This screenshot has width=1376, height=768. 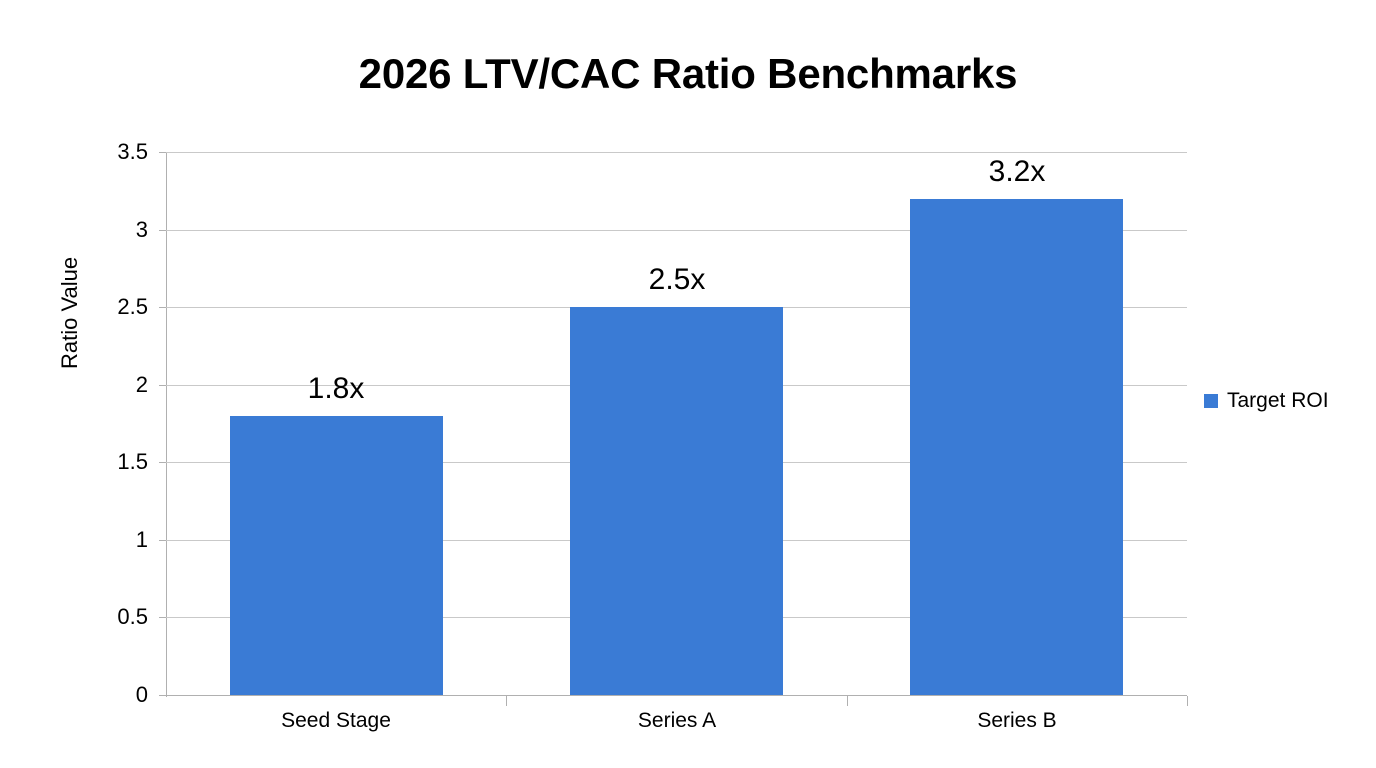 What do you see at coordinates (141, 694) in the screenshot?
I see `y-tick-label: 0` at bounding box center [141, 694].